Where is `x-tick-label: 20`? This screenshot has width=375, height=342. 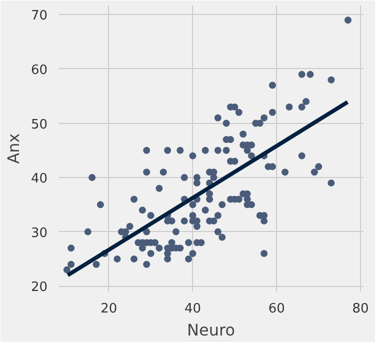 x-tick-label: 20 is located at coordinates (109, 309).